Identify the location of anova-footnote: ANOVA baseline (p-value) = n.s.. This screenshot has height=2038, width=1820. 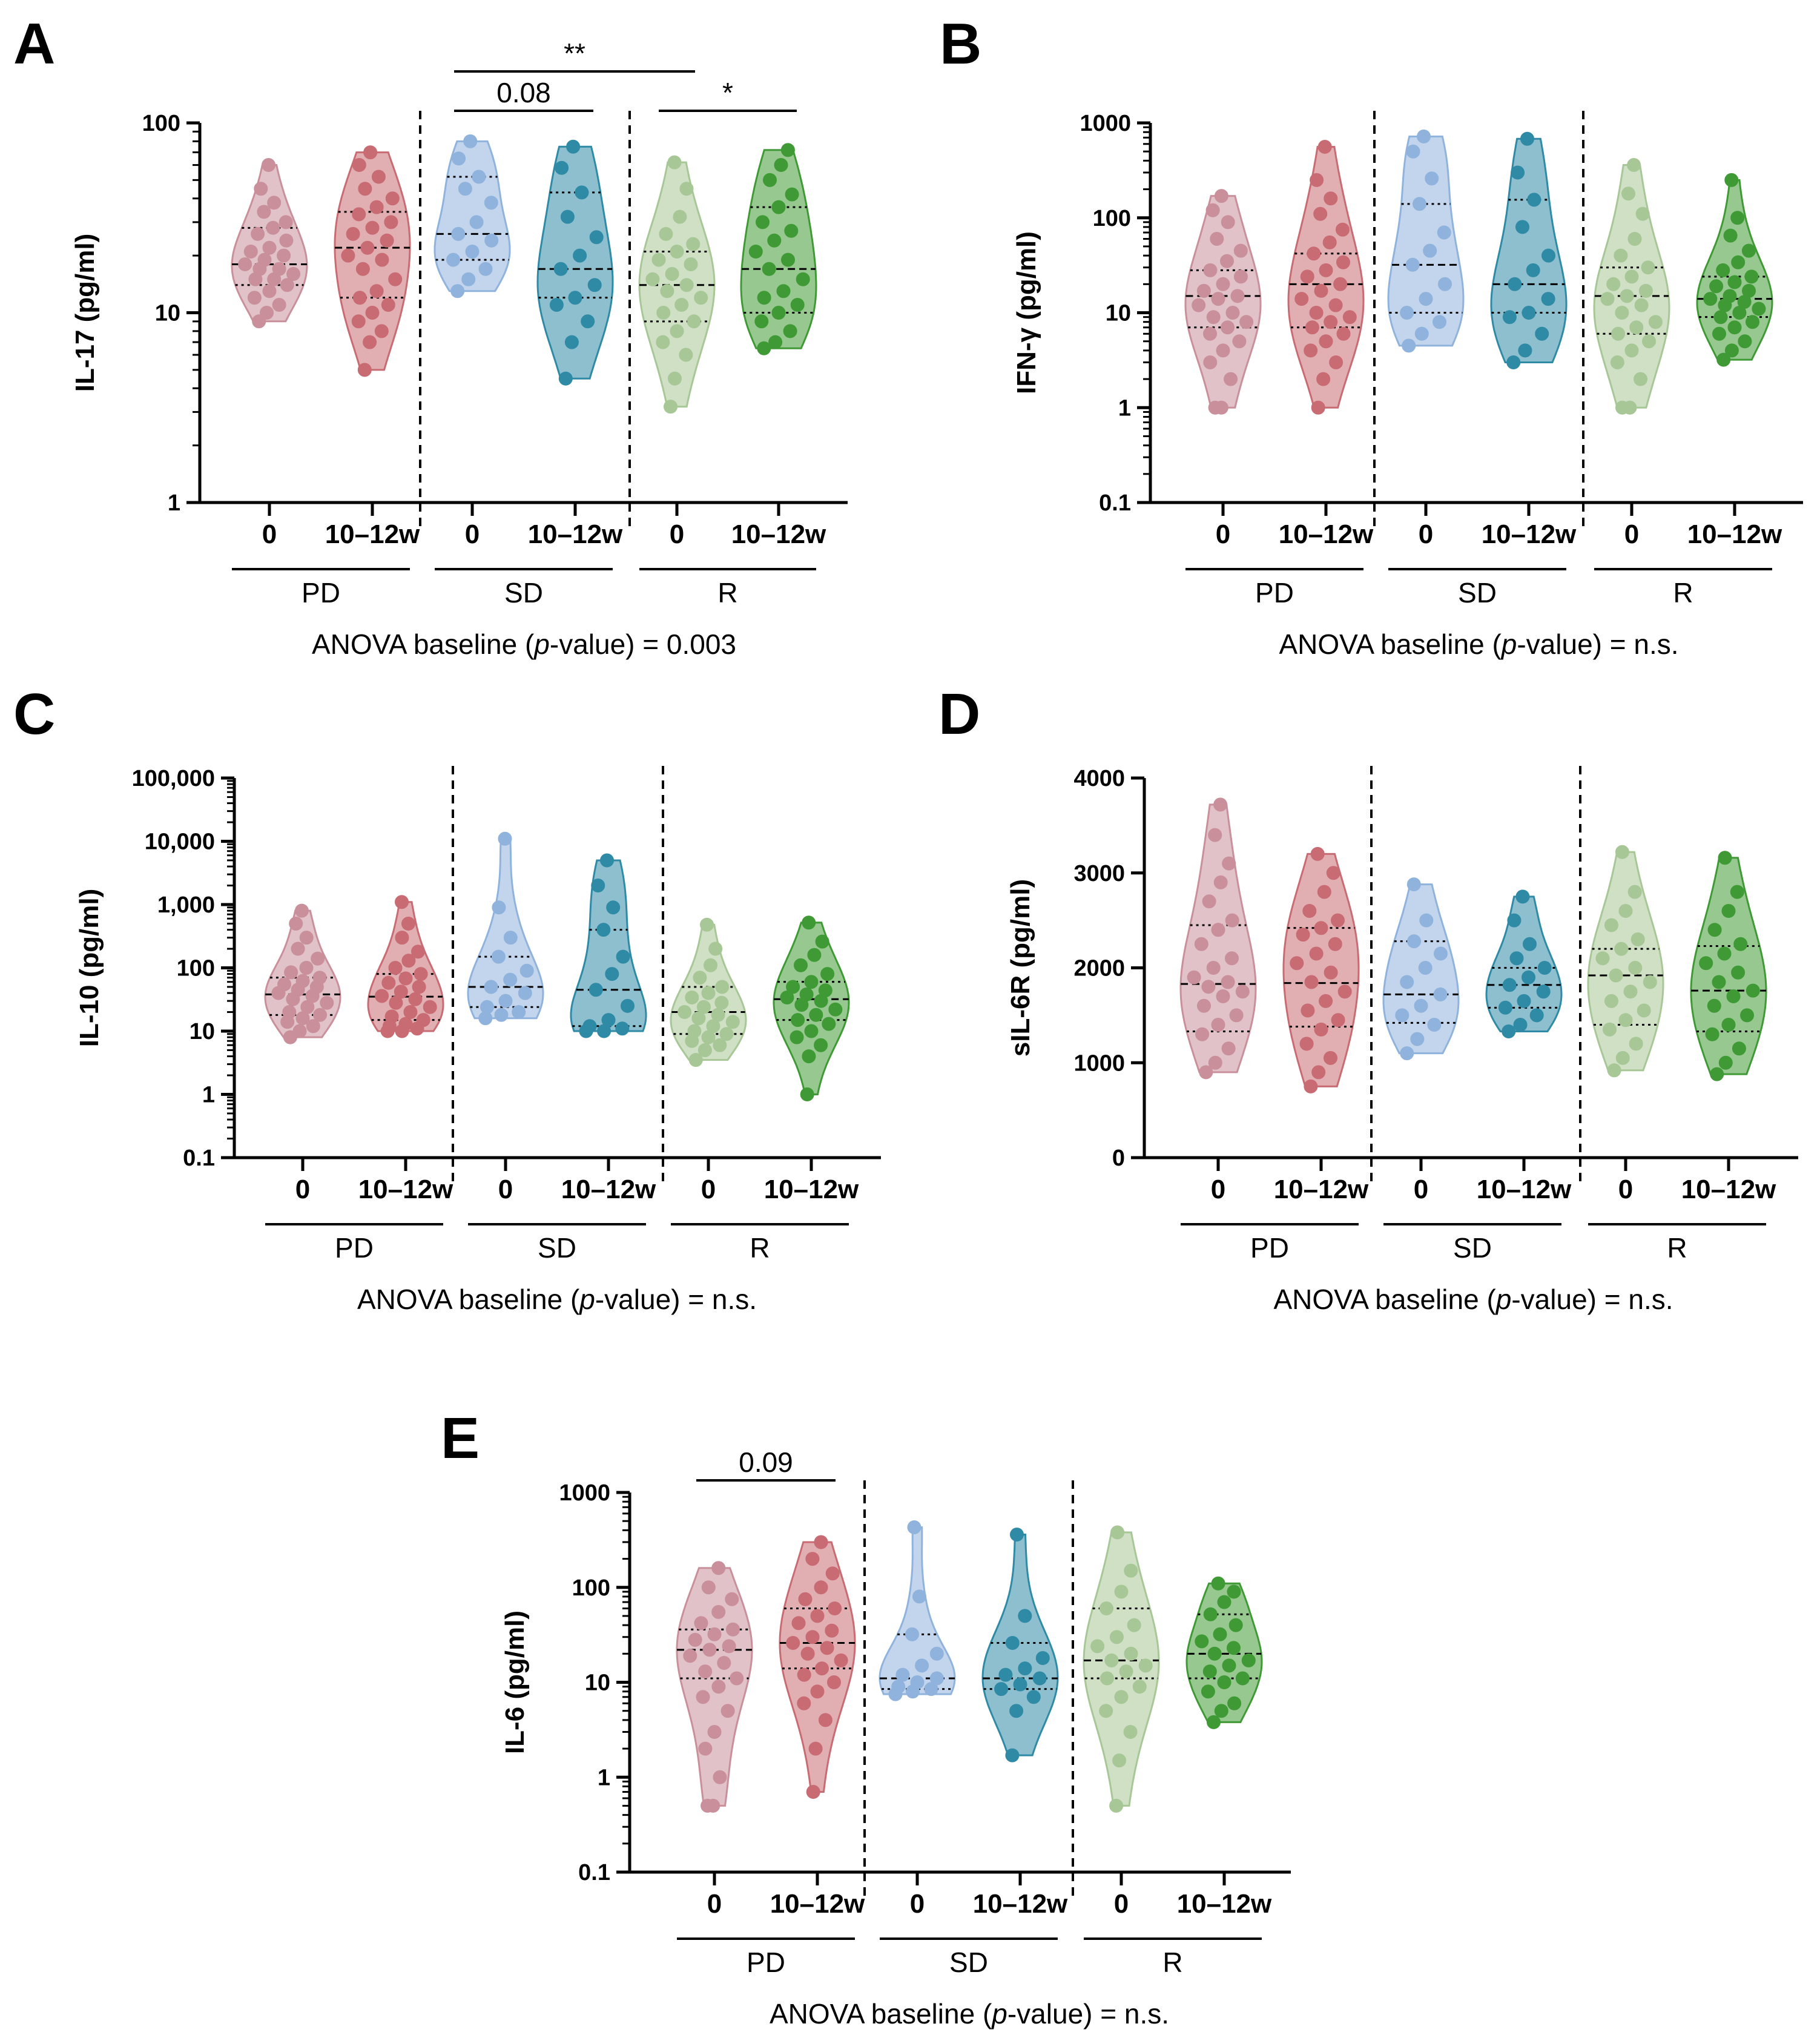
(557, 1299).